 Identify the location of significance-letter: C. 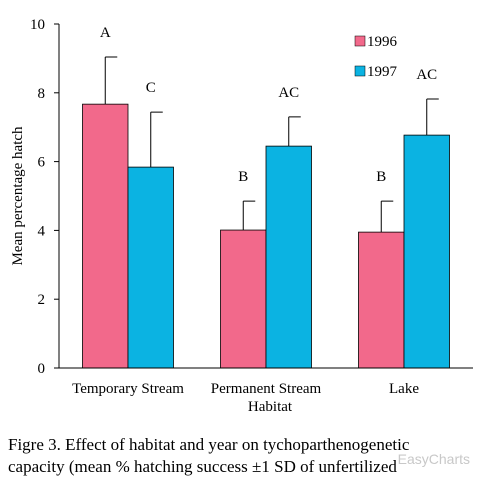
(151, 88).